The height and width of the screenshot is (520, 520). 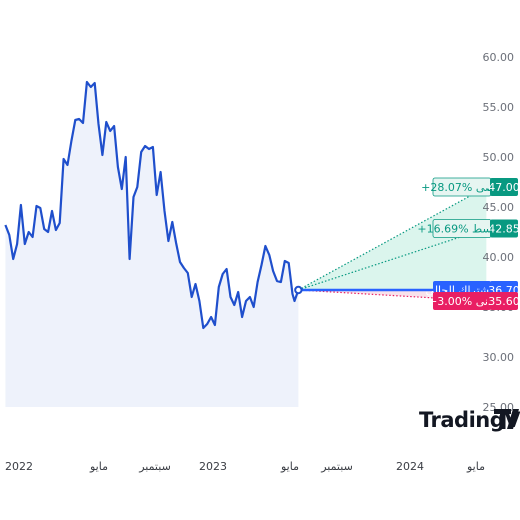 What do you see at coordinates (245, 466) in the screenshot?
I see `x-axis: 2022 مايو سبتمبر 2023 مايو سبتمبر 2024 مايو` at bounding box center [245, 466].